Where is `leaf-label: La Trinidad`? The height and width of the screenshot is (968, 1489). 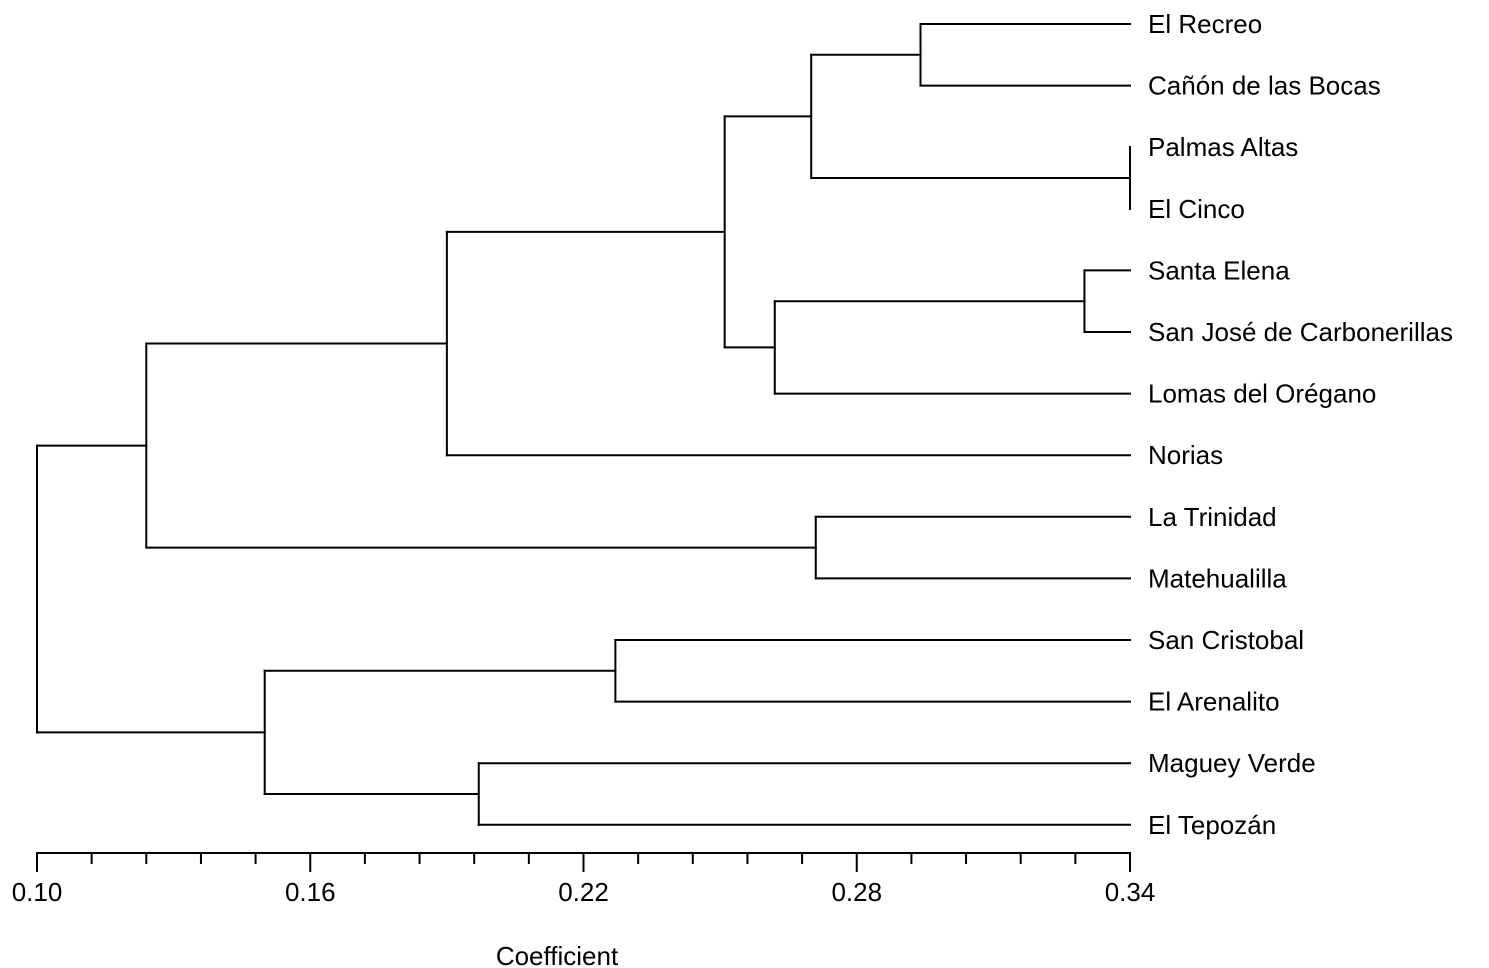 leaf-label: La Trinidad is located at coordinates (1212, 517).